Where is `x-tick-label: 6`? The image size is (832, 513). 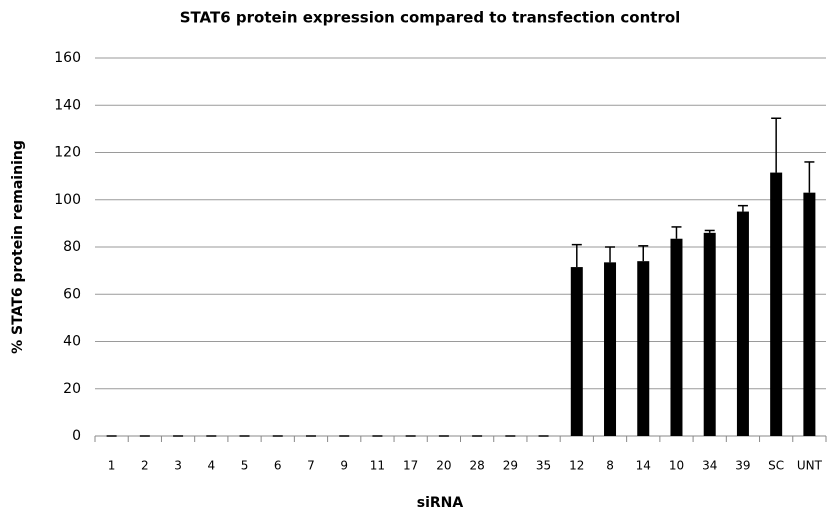
x-tick-label: 6 is located at coordinates (278, 466).